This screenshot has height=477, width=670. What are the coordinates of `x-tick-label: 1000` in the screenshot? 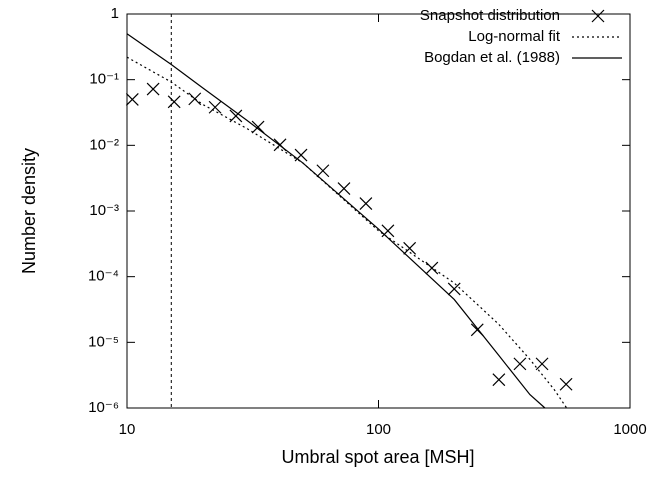 It's located at (629, 429).